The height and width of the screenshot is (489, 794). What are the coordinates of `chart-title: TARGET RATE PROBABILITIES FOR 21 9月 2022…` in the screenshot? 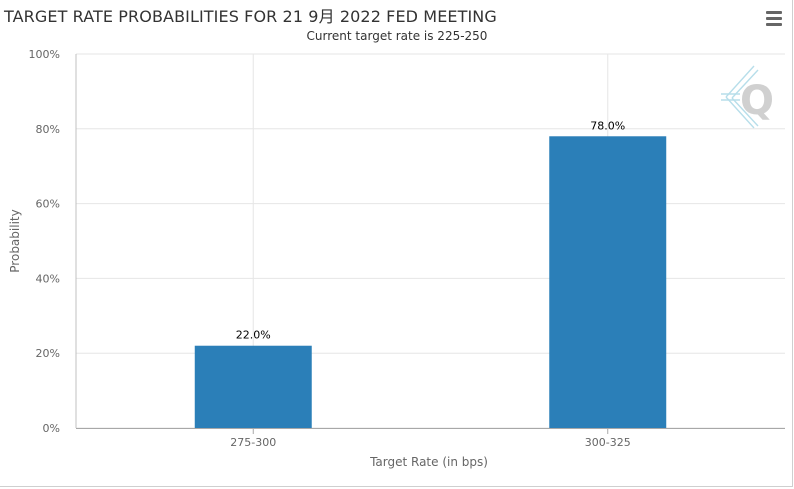 It's located at (250, 16).